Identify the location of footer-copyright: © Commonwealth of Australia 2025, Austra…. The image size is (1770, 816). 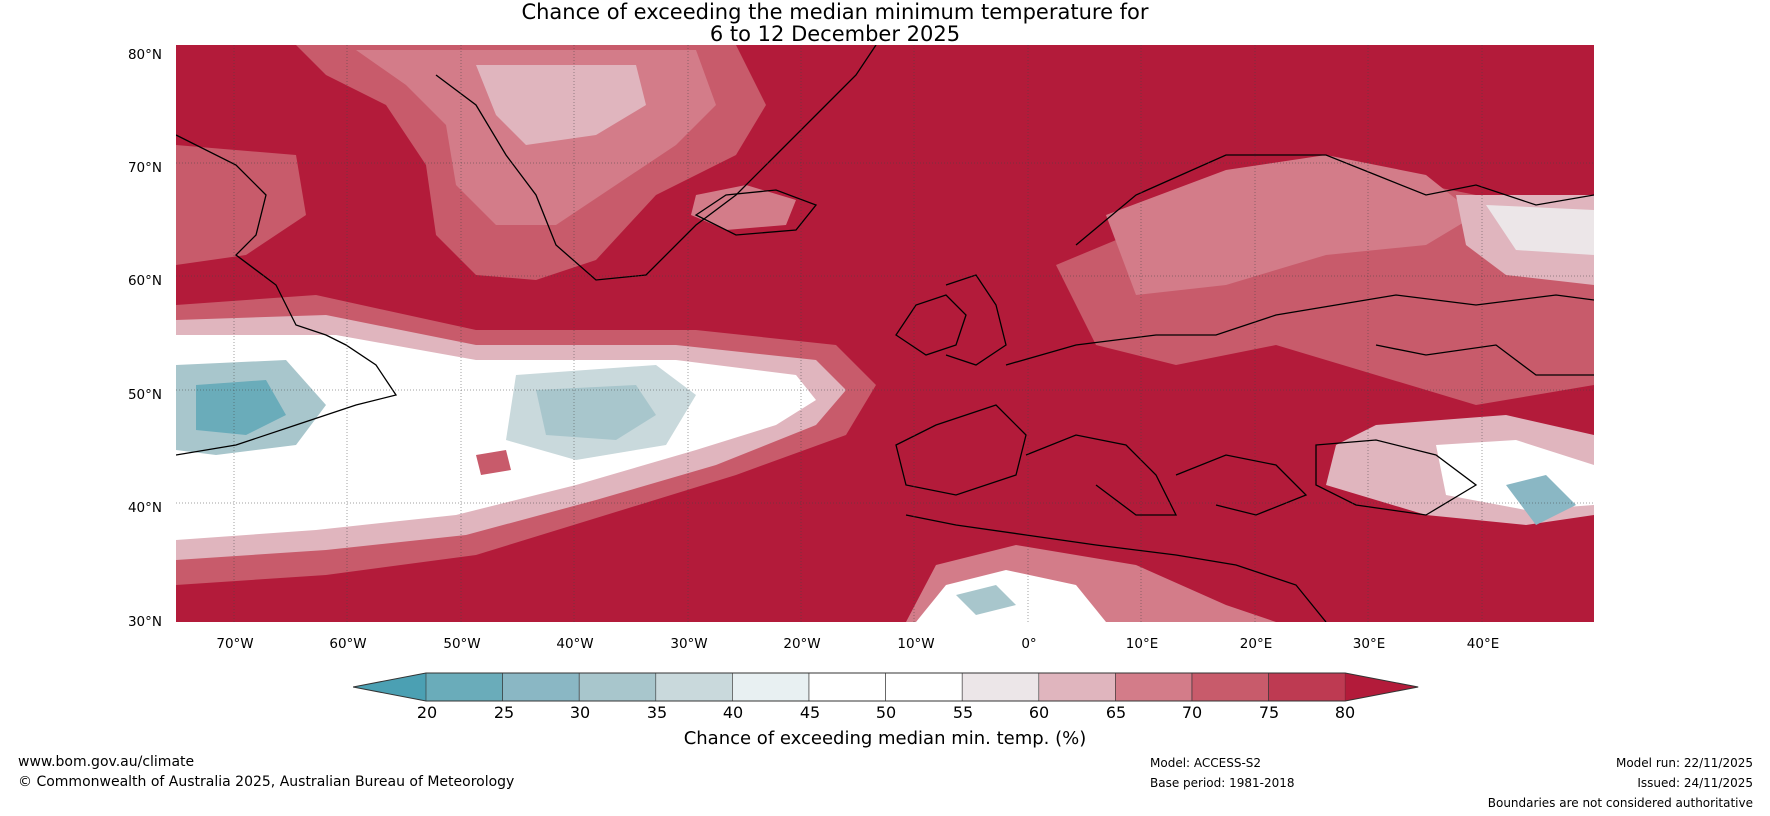
(266, 782).